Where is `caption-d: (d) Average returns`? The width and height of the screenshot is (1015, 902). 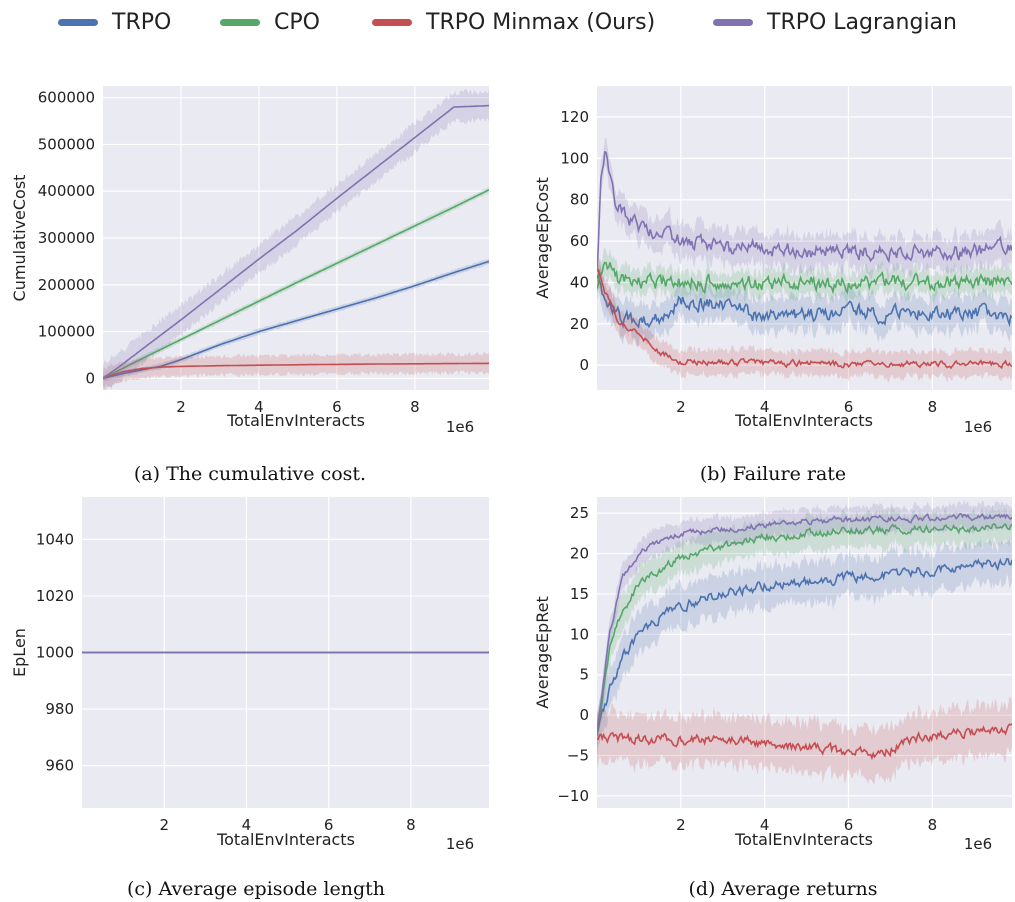 caption-d: (d) Average returns is located at coordinates (783, 889).